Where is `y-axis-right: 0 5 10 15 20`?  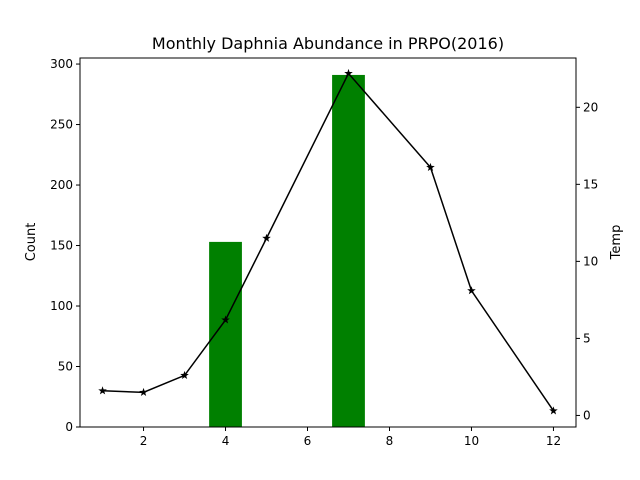
y-axis-right: 0 5 10 15 20 is located at coordinates (587, 261).